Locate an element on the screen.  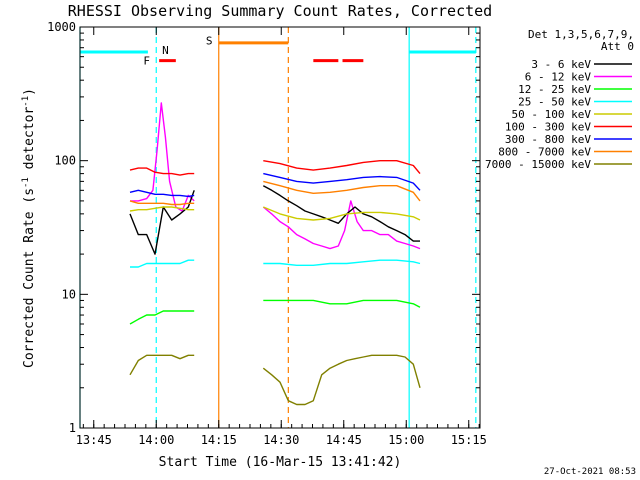
x-tick-label-14-15: 14:15 is located at coordinates (219, 440).